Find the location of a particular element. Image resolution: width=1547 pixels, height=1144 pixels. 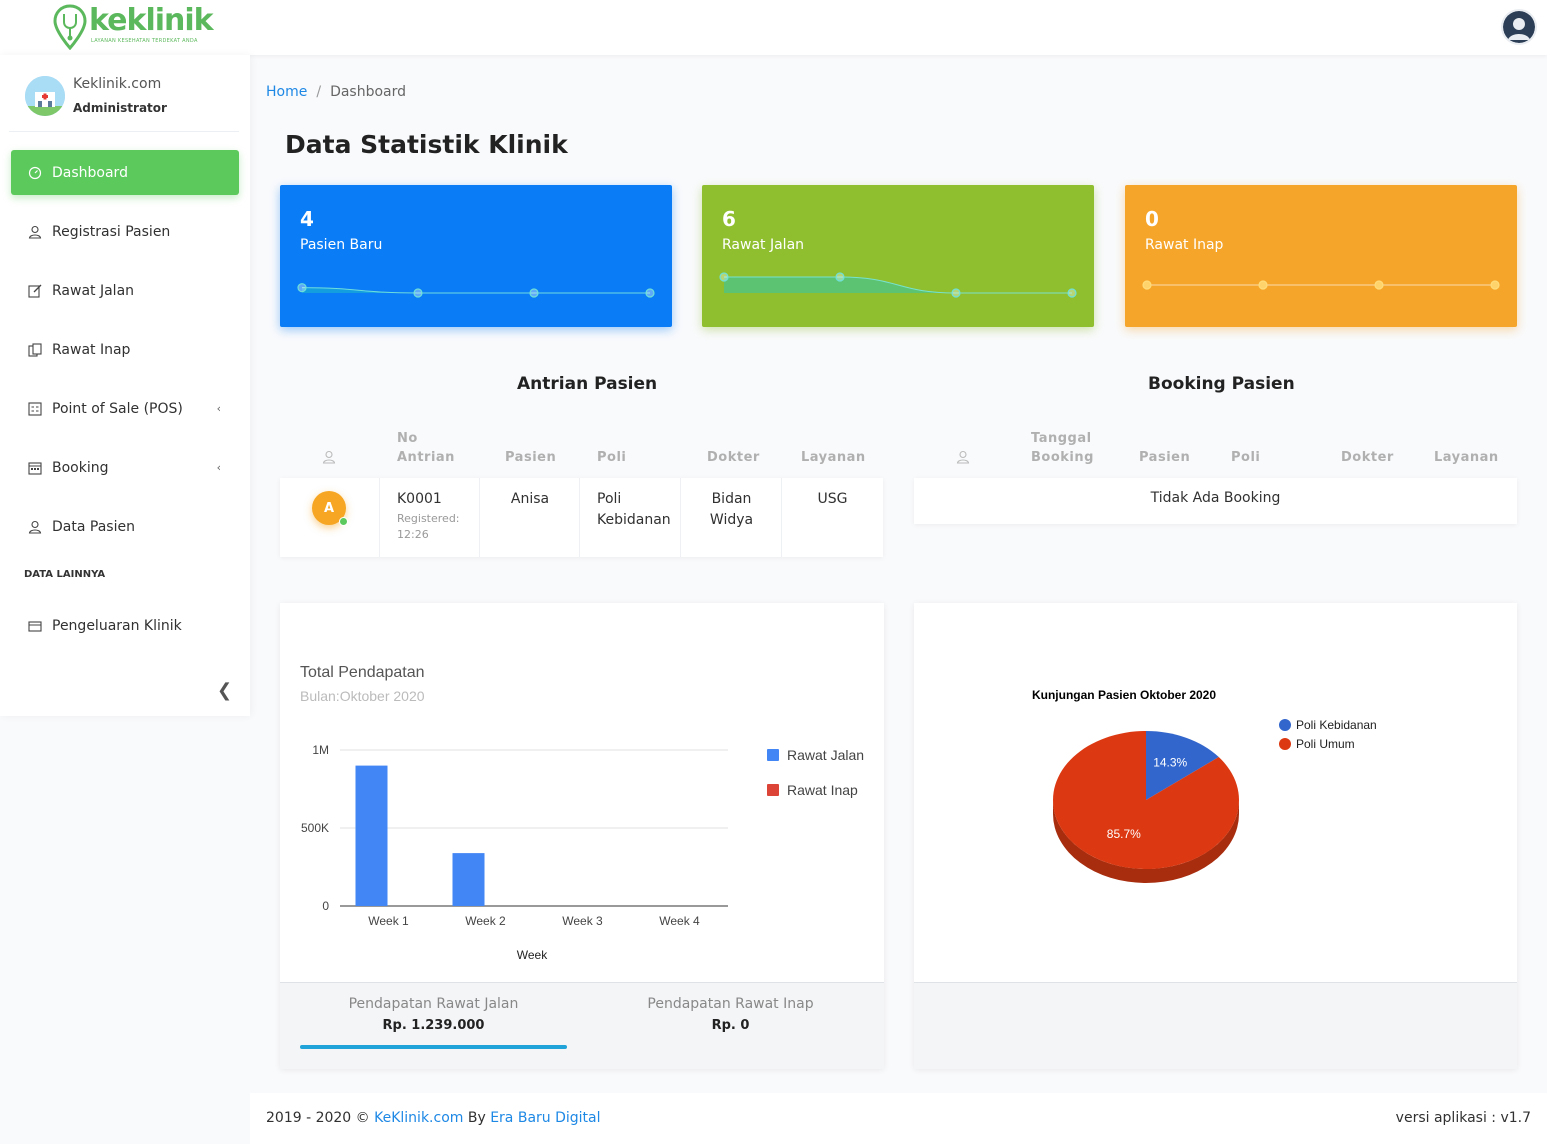

sidebar-item-rawat-jalan: Rawat Jalan is located at coordinates (125, 290).